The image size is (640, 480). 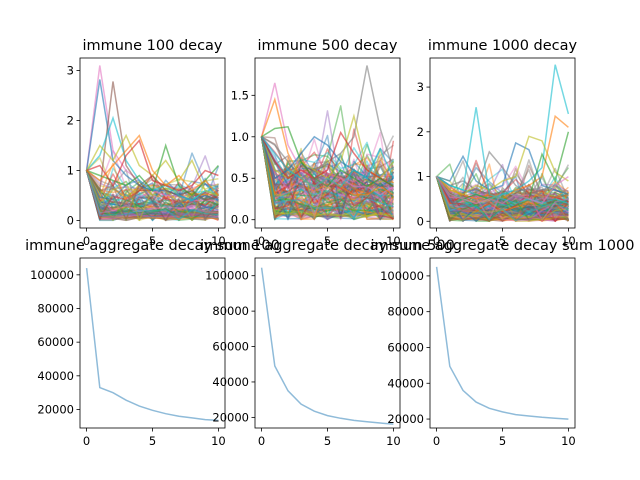 What do you see at coordinates (55, 308) in the screenshot?
I see `y-tick-label: 80000` at bounding box center [55, 308].